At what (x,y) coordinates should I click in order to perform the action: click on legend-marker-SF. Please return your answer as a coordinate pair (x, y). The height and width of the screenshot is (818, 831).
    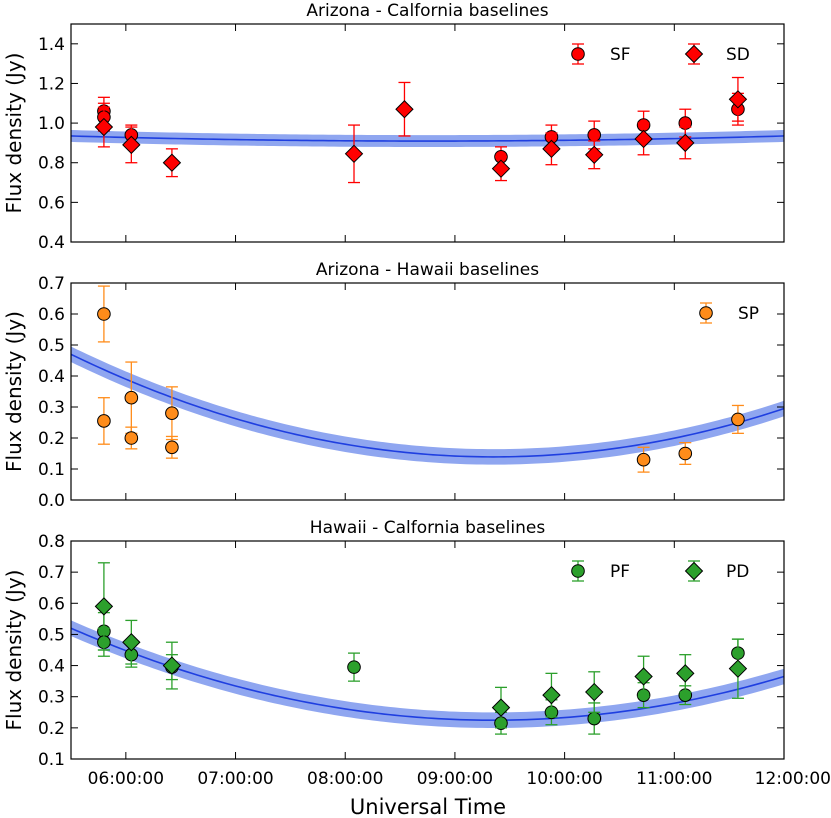
    Looking at the image, I should click on (578, 54).